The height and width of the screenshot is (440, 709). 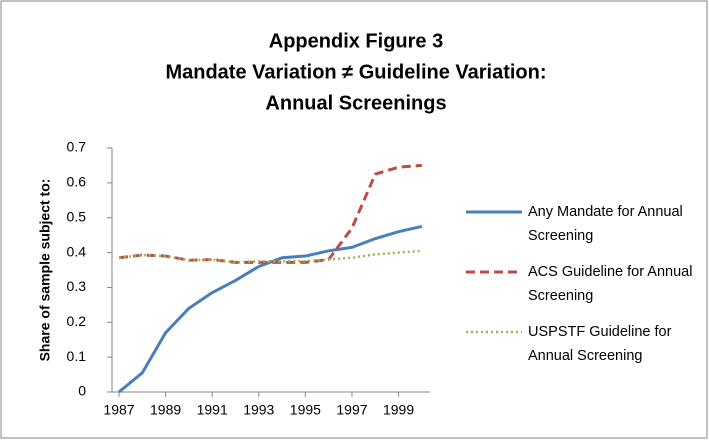 What do you see at coordinates (77, 182) in the screenshot?
I see `y-tick-label: 0.6` at bounding box center [77, 182].